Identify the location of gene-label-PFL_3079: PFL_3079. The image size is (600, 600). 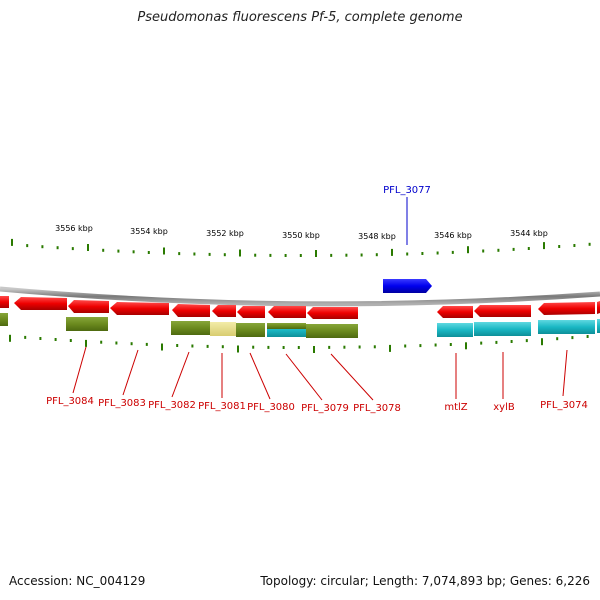
(325, 408).